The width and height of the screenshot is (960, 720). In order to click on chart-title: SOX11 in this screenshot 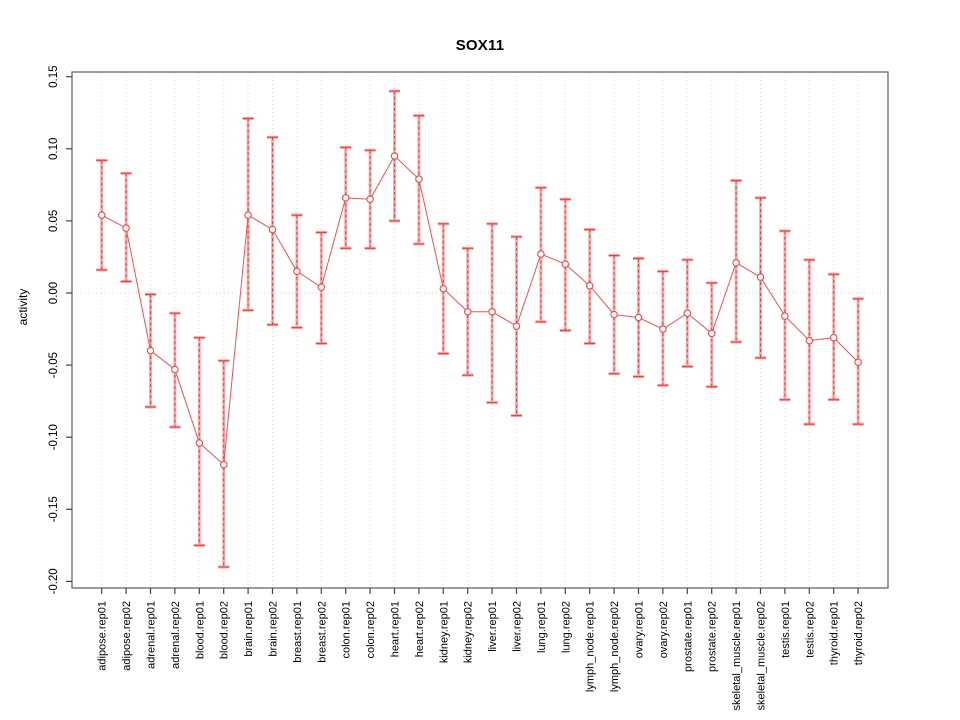, I will do `click(480, 45)`.